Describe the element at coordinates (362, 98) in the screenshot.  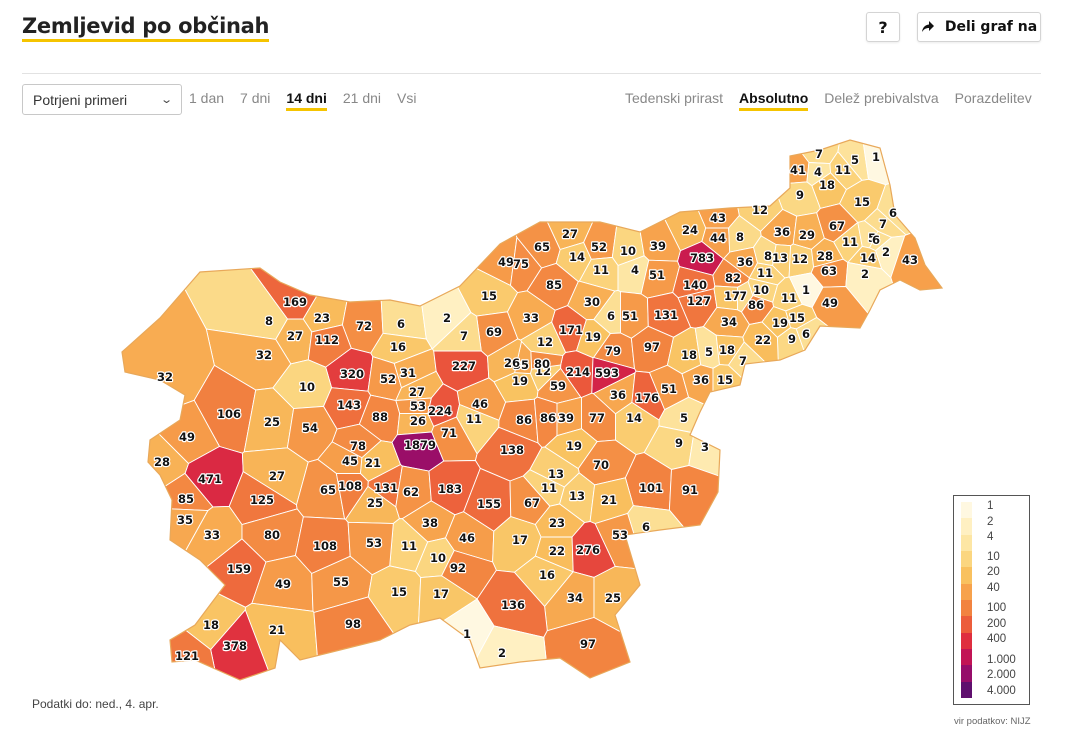
I see `tab-period-21-days: 21 dni` at that location.